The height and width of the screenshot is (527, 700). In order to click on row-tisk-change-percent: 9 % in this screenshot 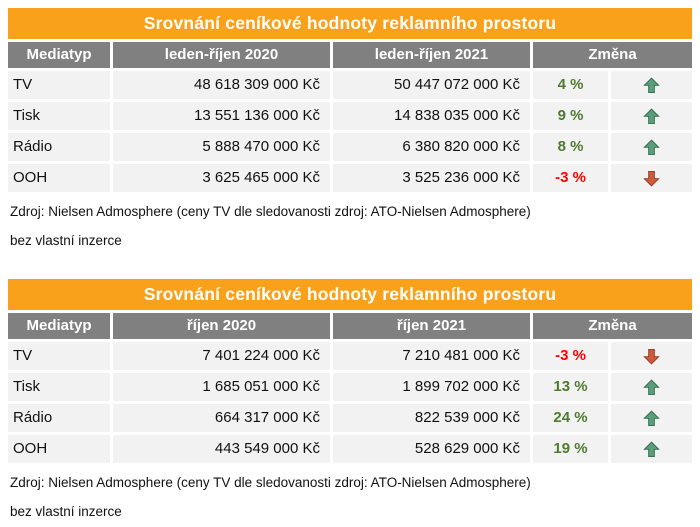, I will do `click(570, 116)`.